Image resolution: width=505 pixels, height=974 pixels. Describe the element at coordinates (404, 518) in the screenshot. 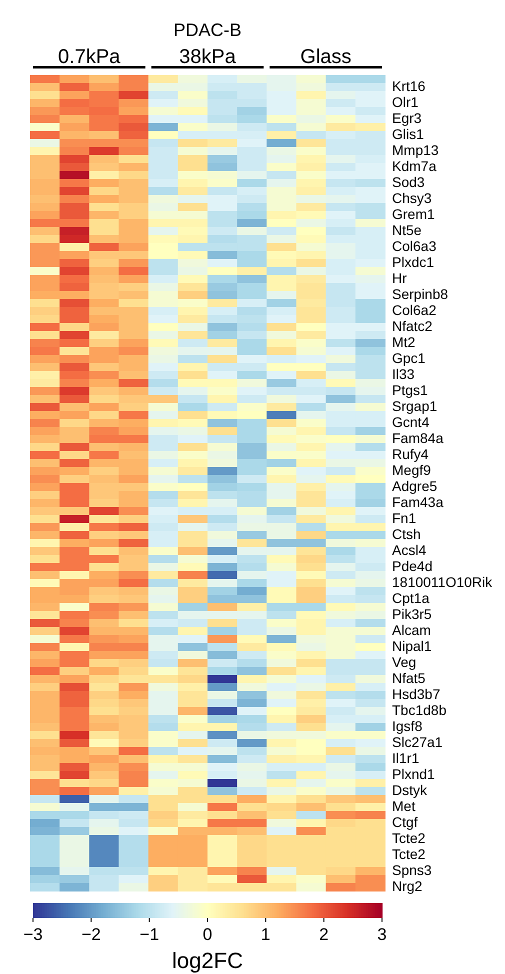

I see `y-tick-label: Fn1` at that location.